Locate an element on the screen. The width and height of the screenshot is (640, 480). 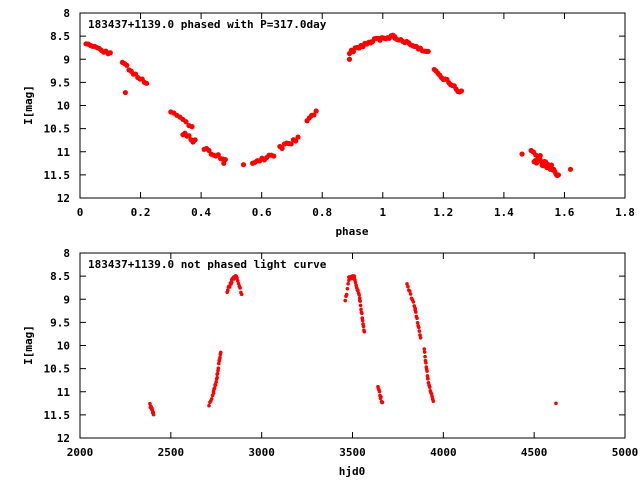
x-tick-label: 4500 is located at coordinates (534, 452).